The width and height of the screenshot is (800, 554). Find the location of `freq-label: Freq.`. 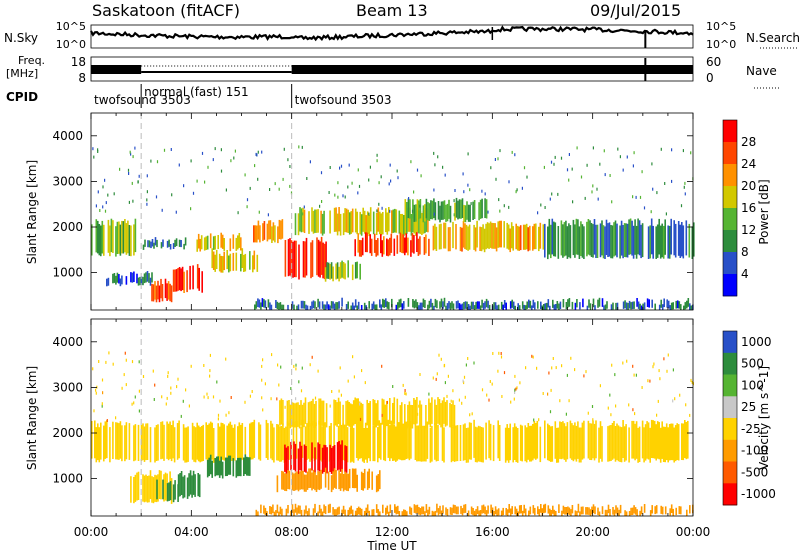

freq-label: Freq. is located at coordinates (31, 60).